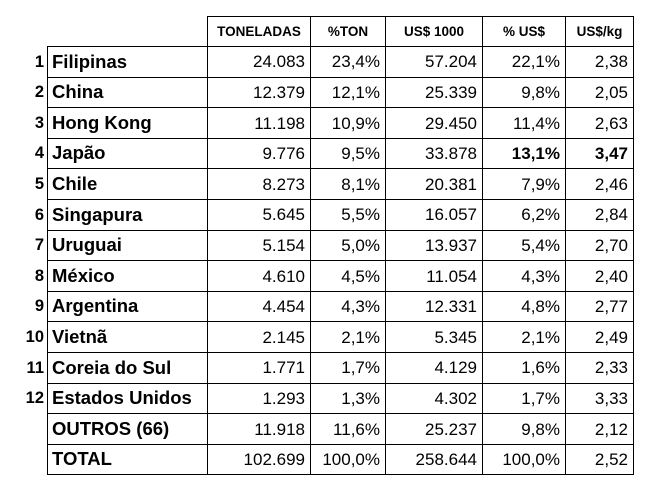 Image resolution: width=650 pixels, height=500 pixels. Describe the element at coordinates (328, 337) in the screenshot. I see `table-row: 10 Vietnã 2.145 2,1% 5.345 2,1% 2,49` at that location.